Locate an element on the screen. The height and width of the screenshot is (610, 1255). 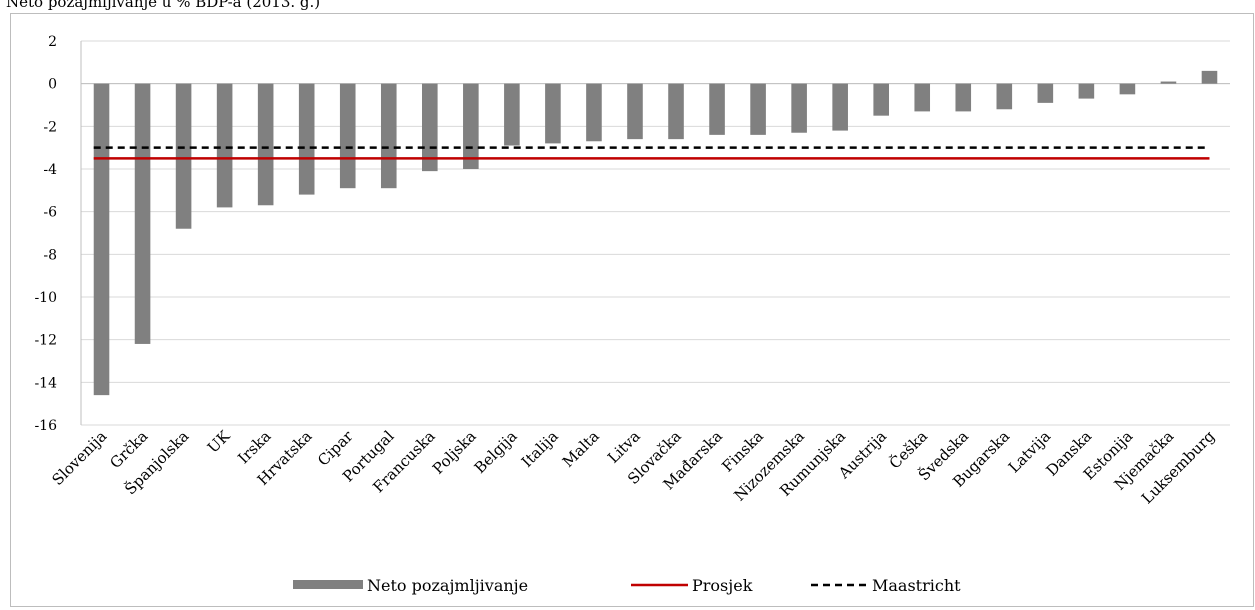
bar-luksemburg is located at coordinates (1209, 77).